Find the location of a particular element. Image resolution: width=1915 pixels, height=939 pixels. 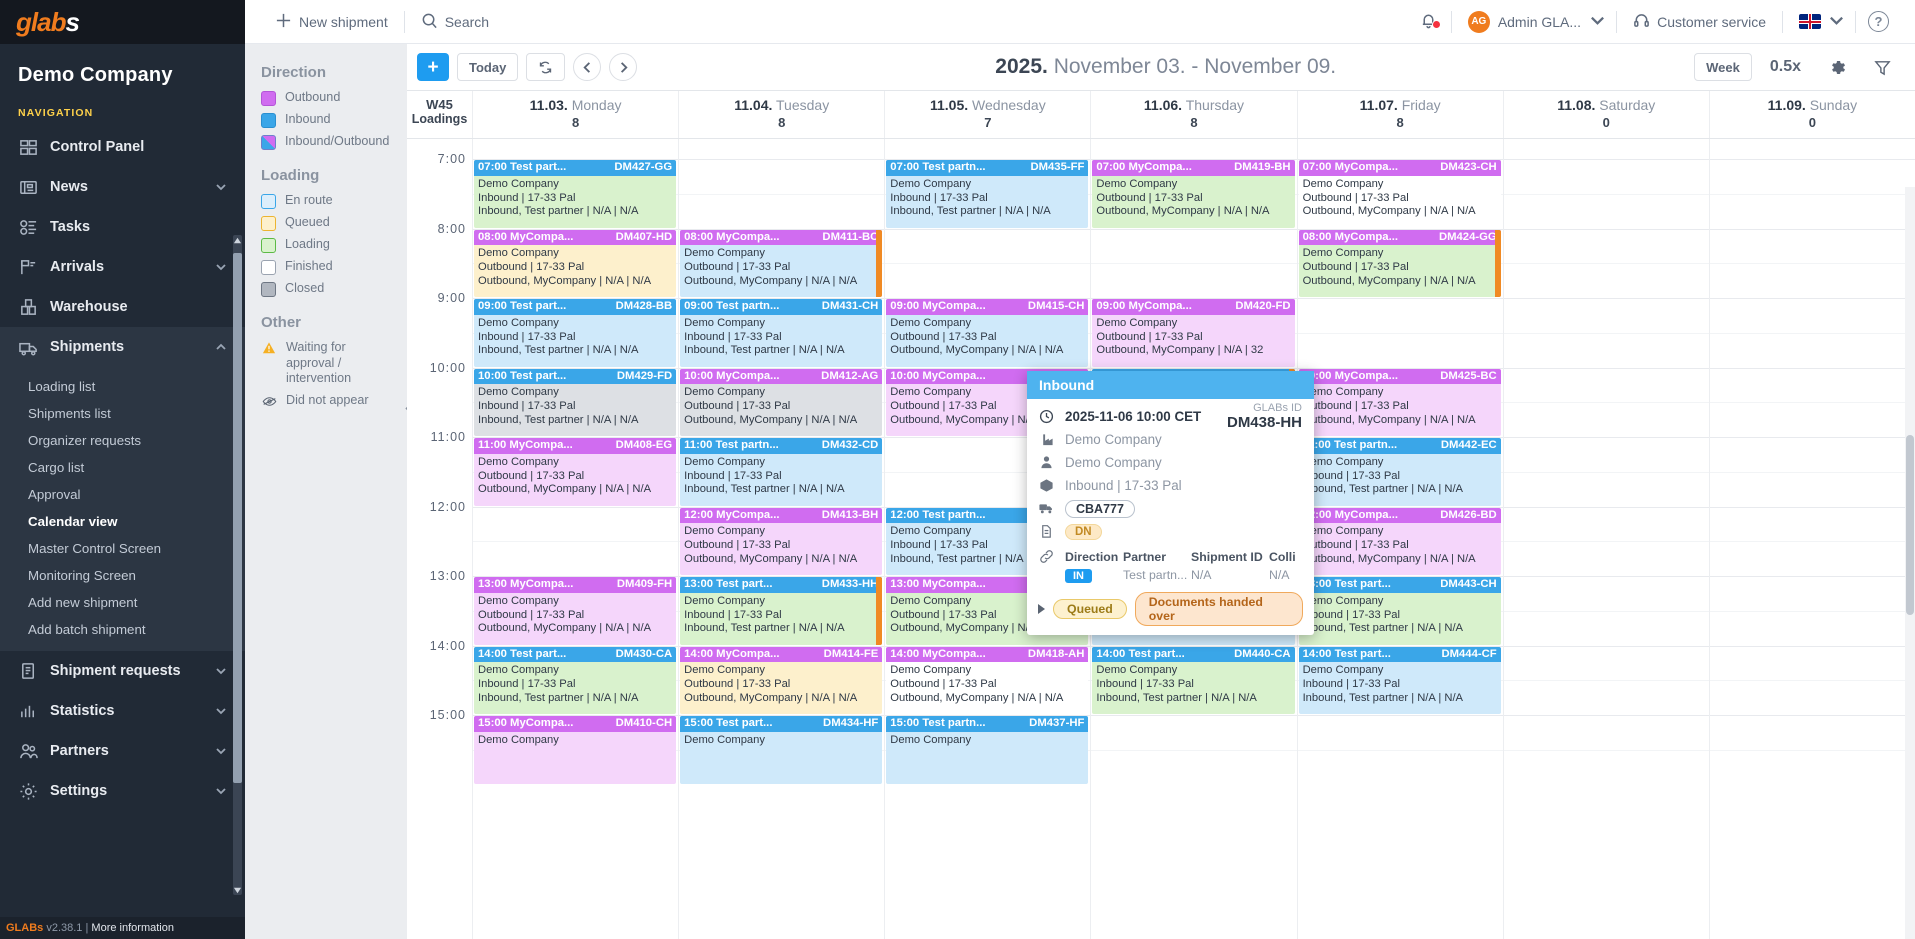

sidebar-item-add-batch-shipment: Add batch shipment is located at coordinates (87, 629).